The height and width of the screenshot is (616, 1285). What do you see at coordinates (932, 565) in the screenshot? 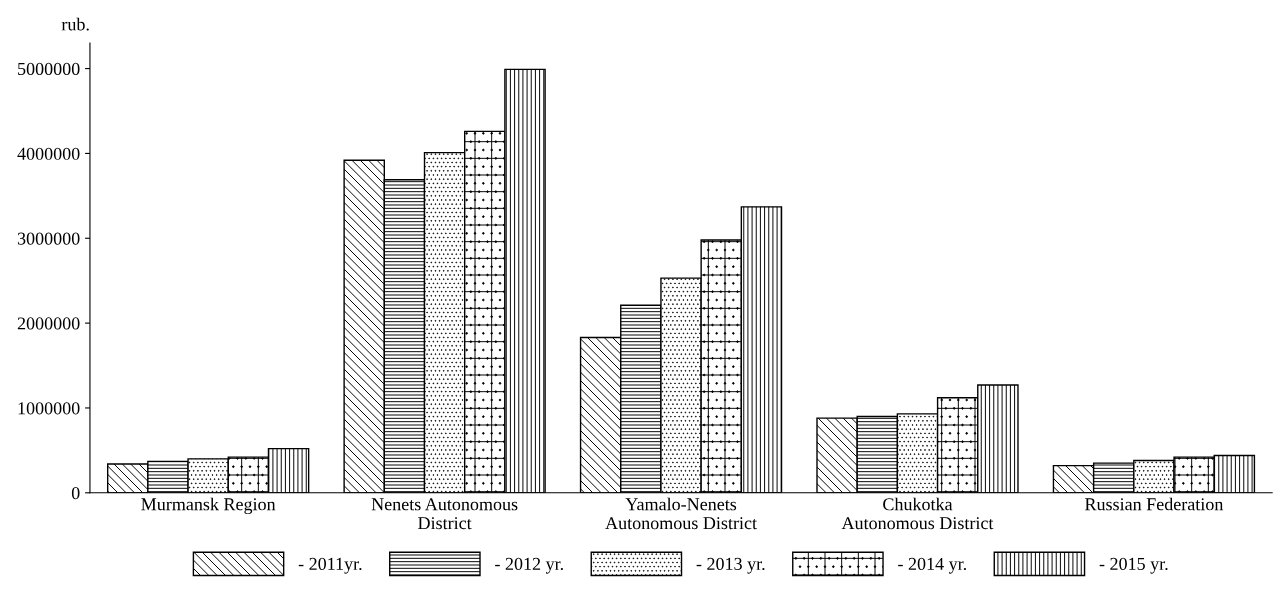
I see `legend-label: - 2014 yr.` at bounding box center [932, 565].